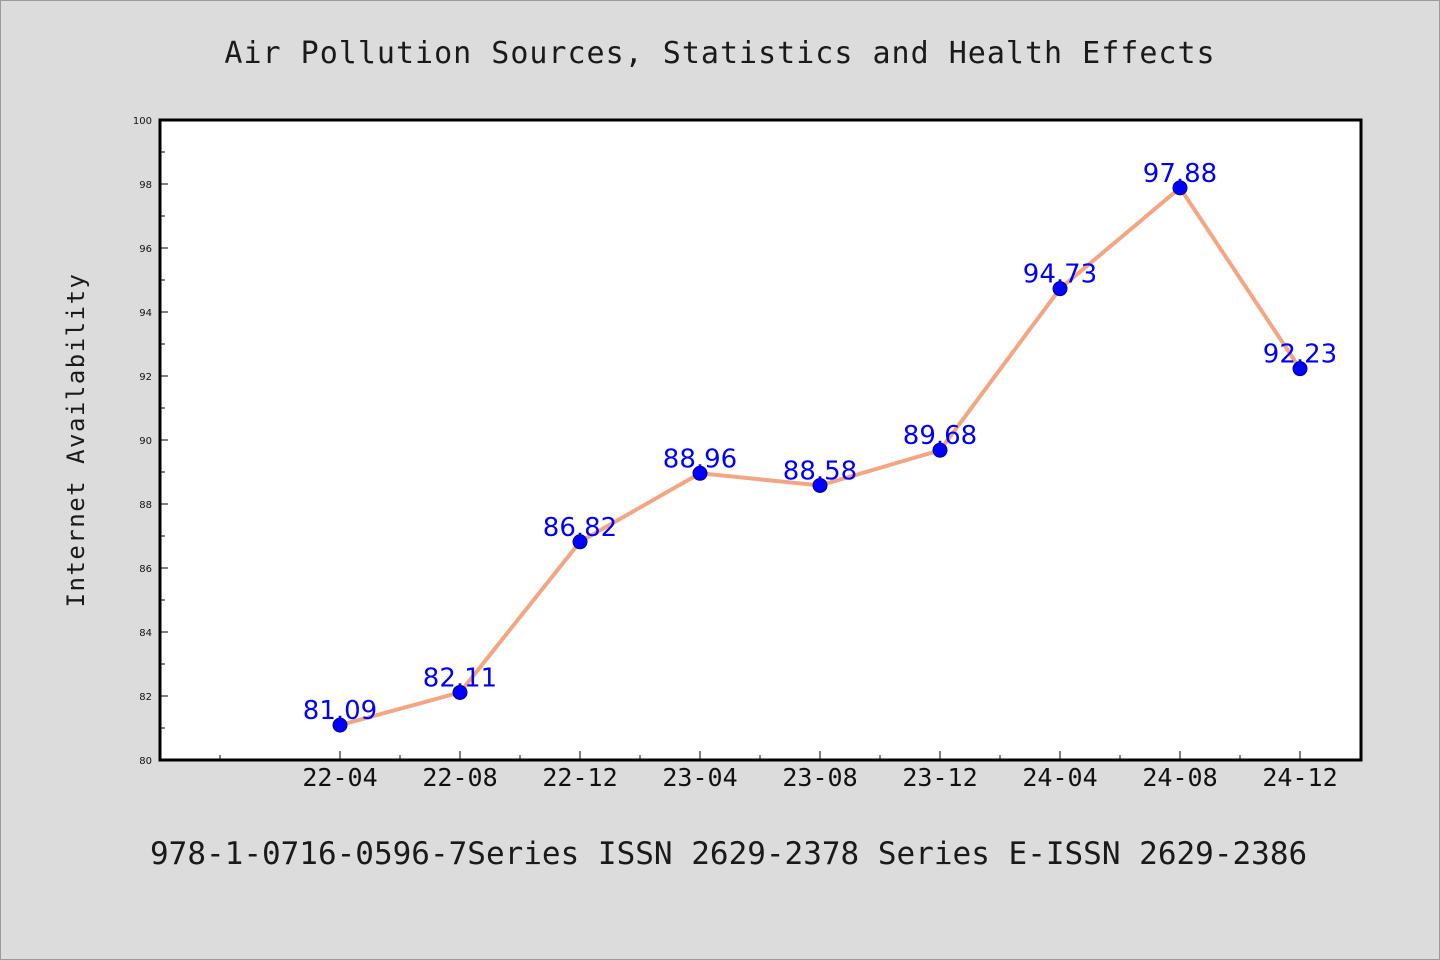  I want to click on x-tick-label: 23-12, so click(939, 777).